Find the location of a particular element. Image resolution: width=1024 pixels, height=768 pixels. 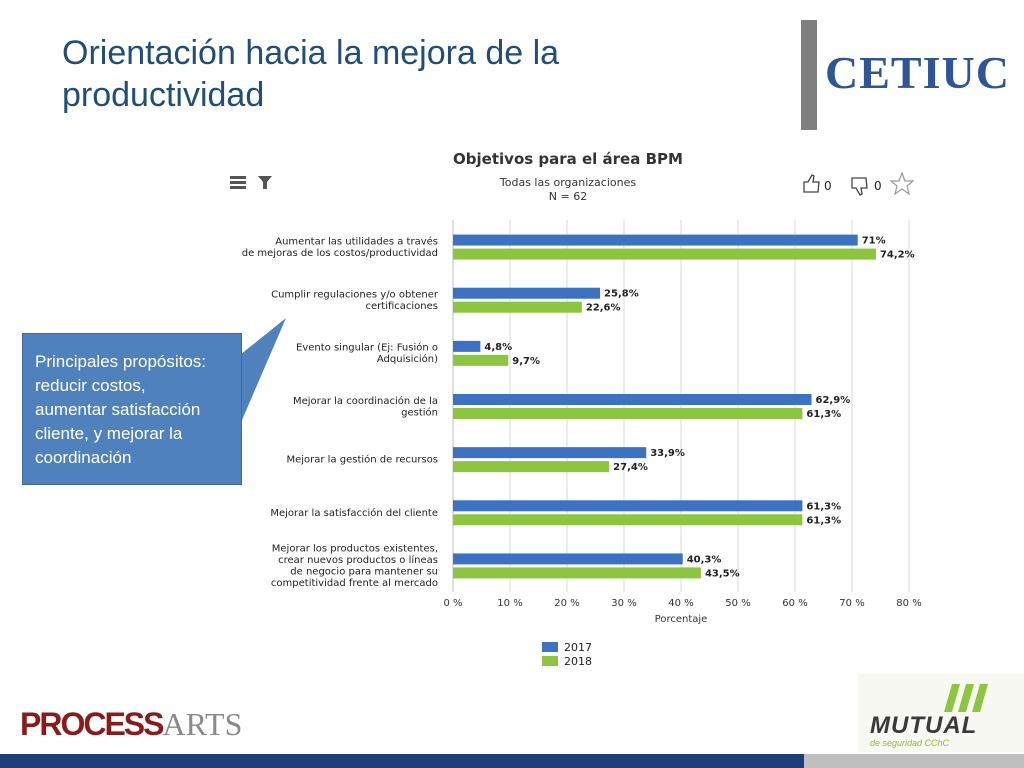

bar-value-label: 33,9% is located at coordinates (667, 453).